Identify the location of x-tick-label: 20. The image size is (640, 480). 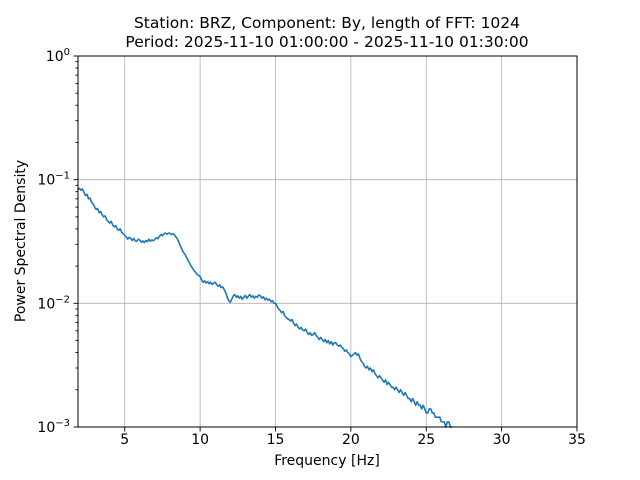
(351, 440).